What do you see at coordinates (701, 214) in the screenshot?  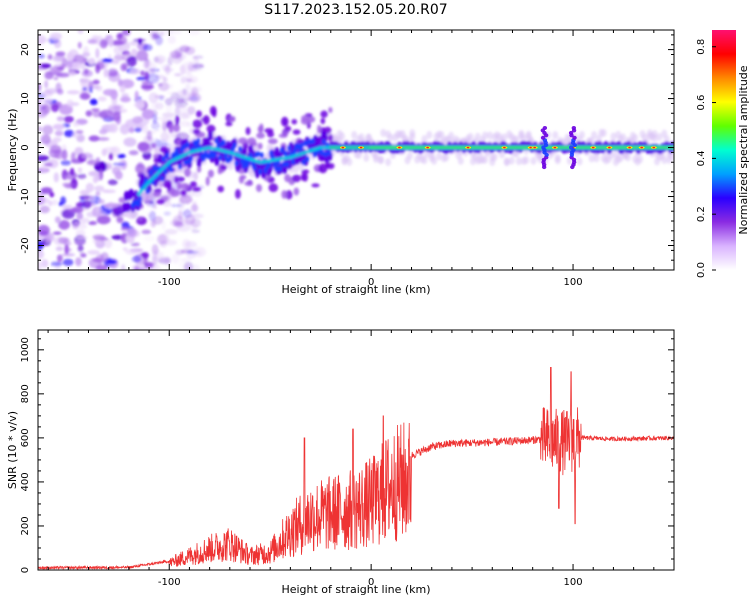 I see `colorbar-tick-label: 0.2` at bounding box center [701, 214].